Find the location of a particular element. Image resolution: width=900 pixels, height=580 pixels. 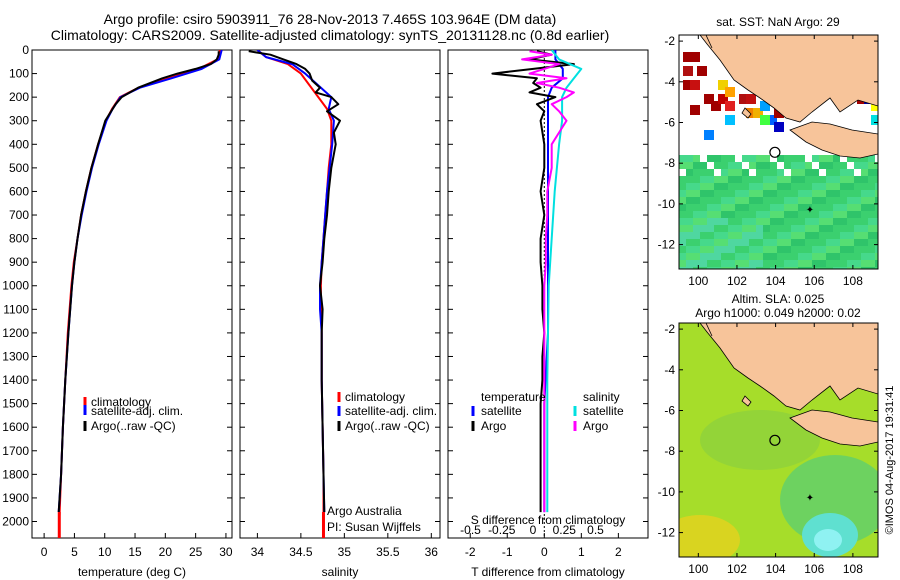

sla-map-axis-ticks: 100 102 104 106 108 -2 -4 -6 -8 -10 -12 is located at coordinates (768, 449).